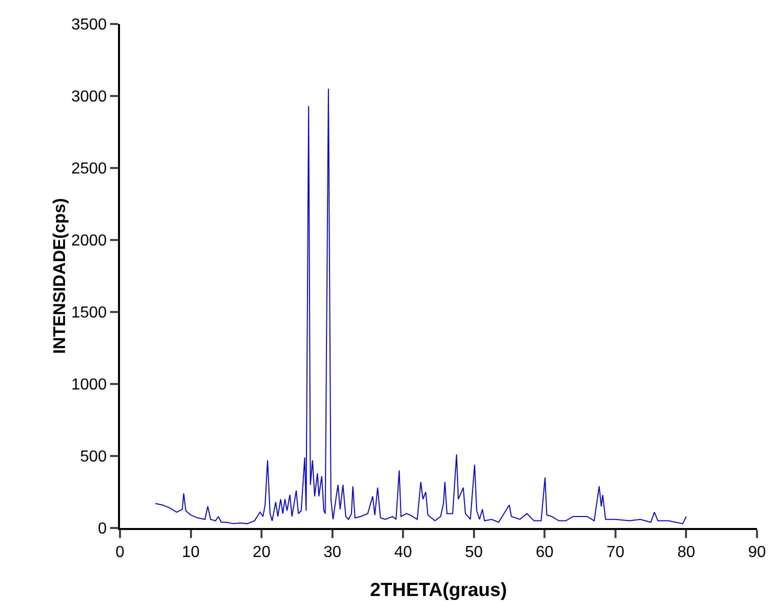 Image resolution: width=776 pixels, height=602 pixels. What do you see at coordinates (261, 553) in the screenshot?
I see `x-tick-label: 20` at bounding box center [261, 553].